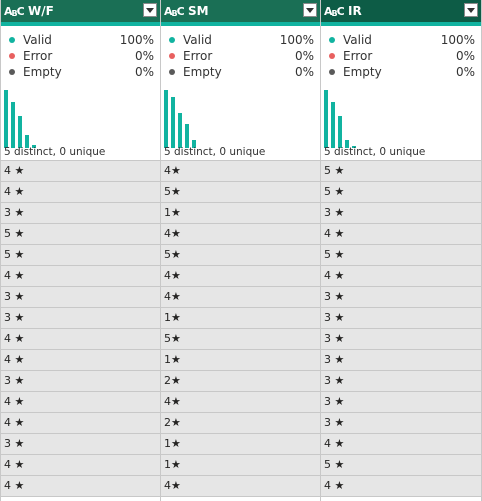  Describe the element at coordinates (80, 56) in the screenshot. I see `error-stat: Error 0%` at that location.